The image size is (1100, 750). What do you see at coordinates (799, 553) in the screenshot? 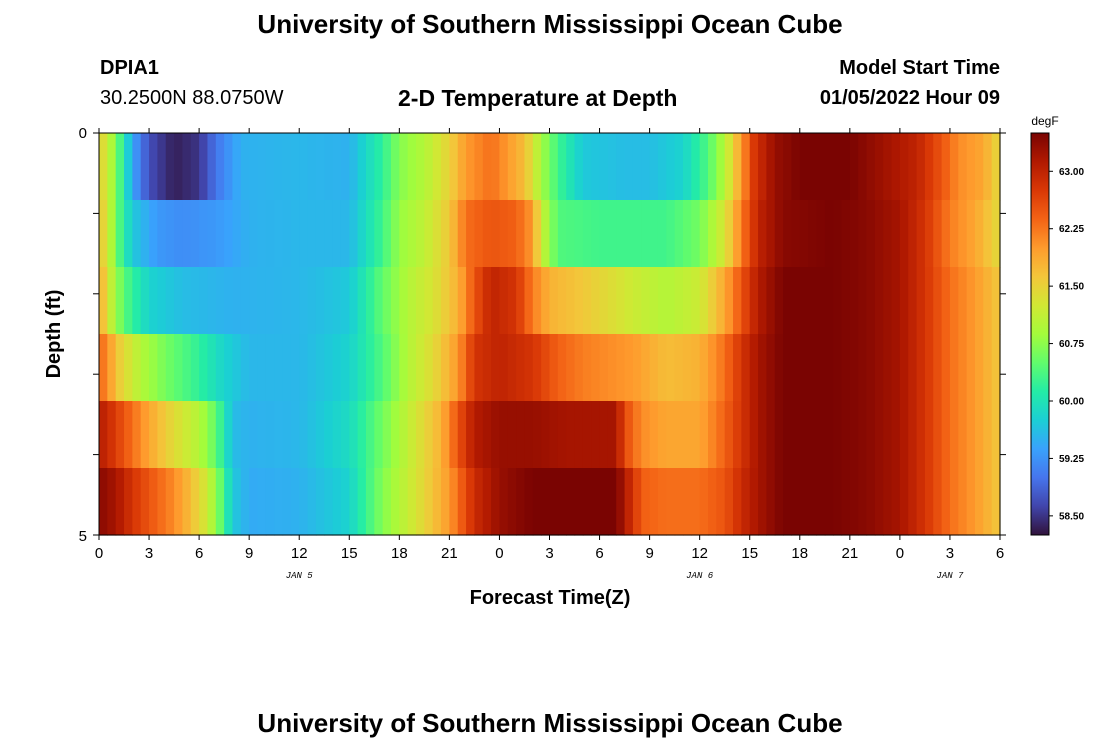
I see `x-tick-label: 18` at bounding box center [799, 553].